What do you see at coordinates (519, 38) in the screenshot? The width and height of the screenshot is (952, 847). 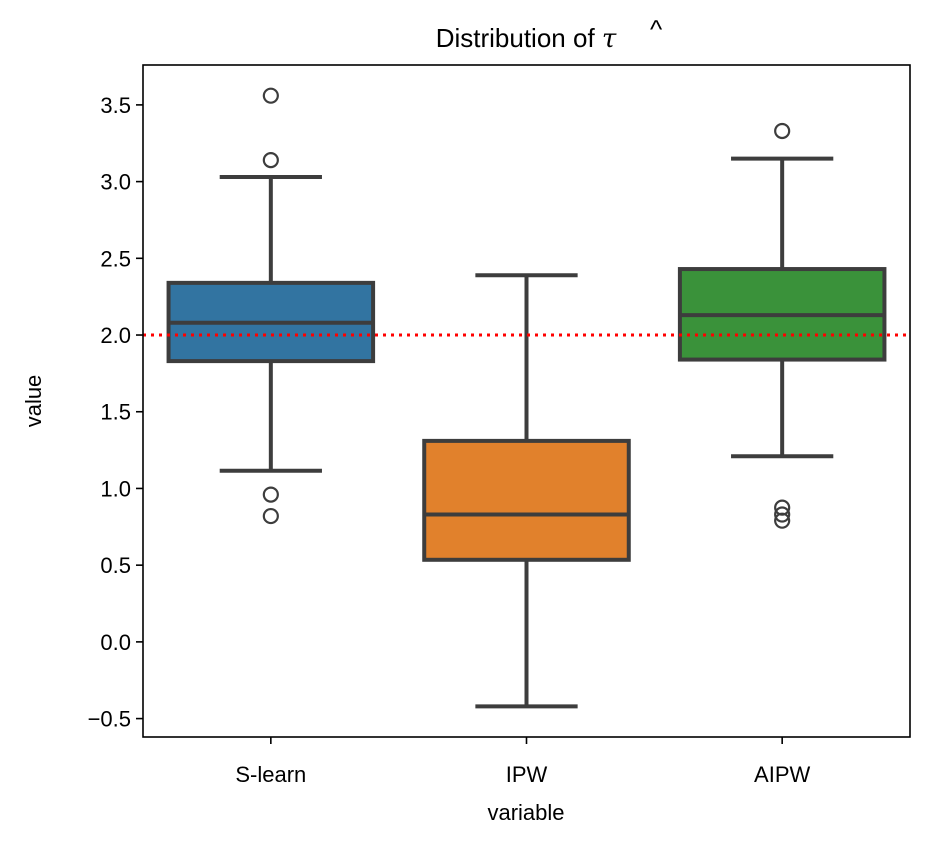 I see `chart-title-text: Distribution of` at bounding box center [519, 38].